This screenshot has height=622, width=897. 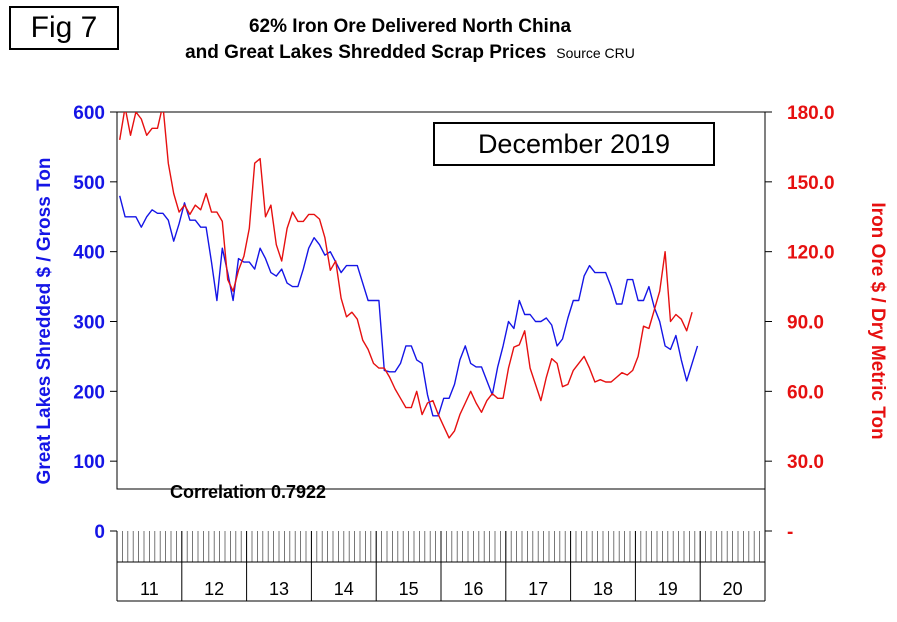 I want to click on right-y-tick-label: 180.0, so click(x=811, y=113).